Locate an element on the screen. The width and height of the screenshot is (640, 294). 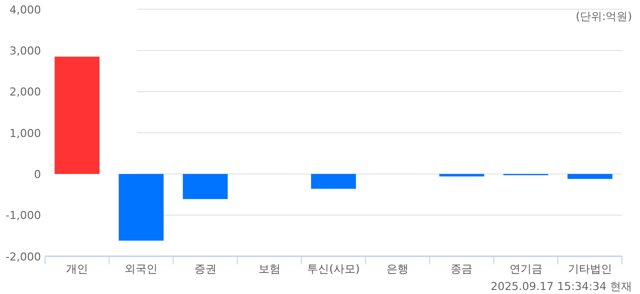
x-tick-label: 증권 is located at coordinates (205, 269).